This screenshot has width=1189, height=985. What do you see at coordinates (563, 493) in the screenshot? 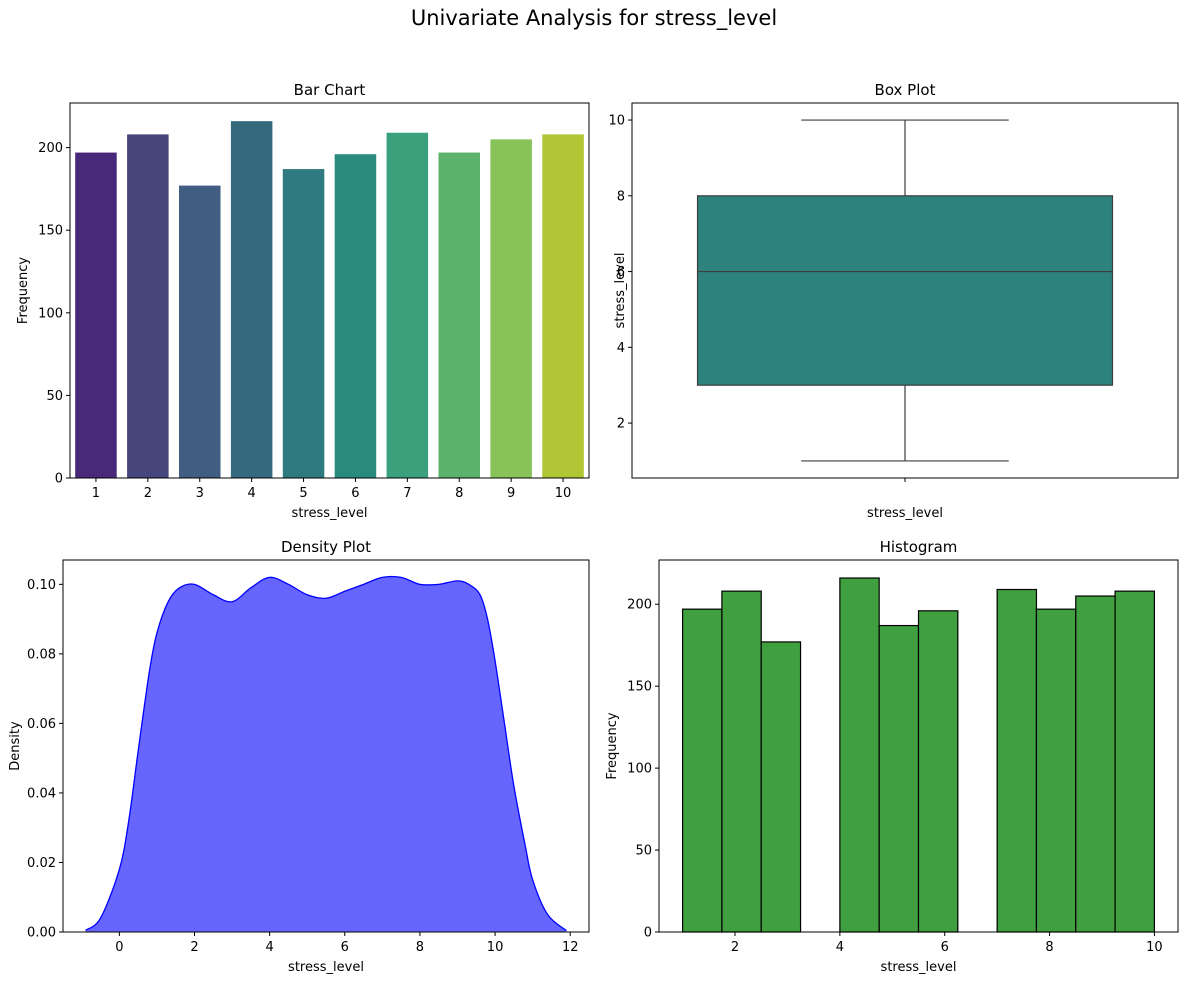
I see `bar-chart-xtick-label: 10` at bounding box center [563, 493].